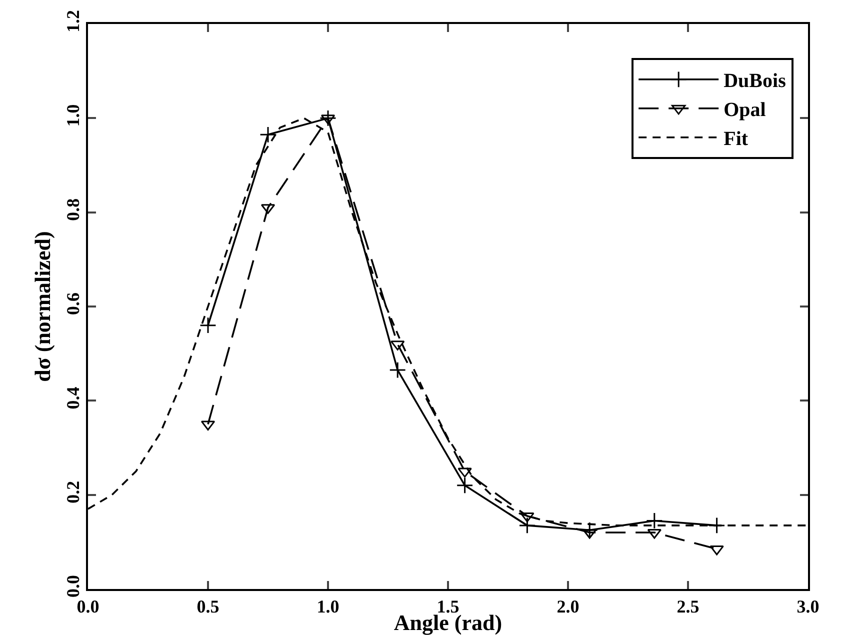 The width and height of the screenshot is (864, 635). I want to click on legend-label: DuBois, so click(755, 81).